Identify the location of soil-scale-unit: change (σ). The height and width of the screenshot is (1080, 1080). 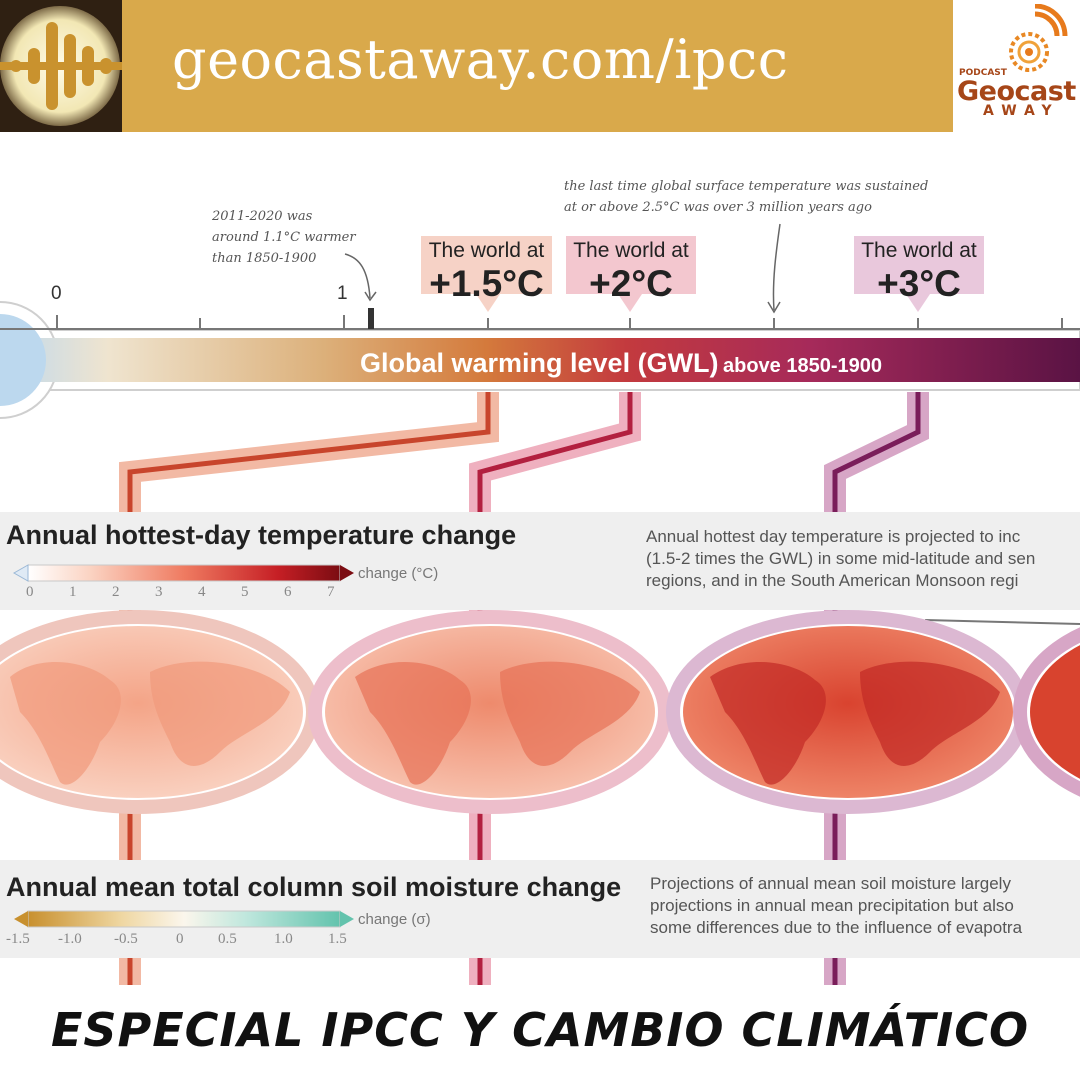
(394, 919).